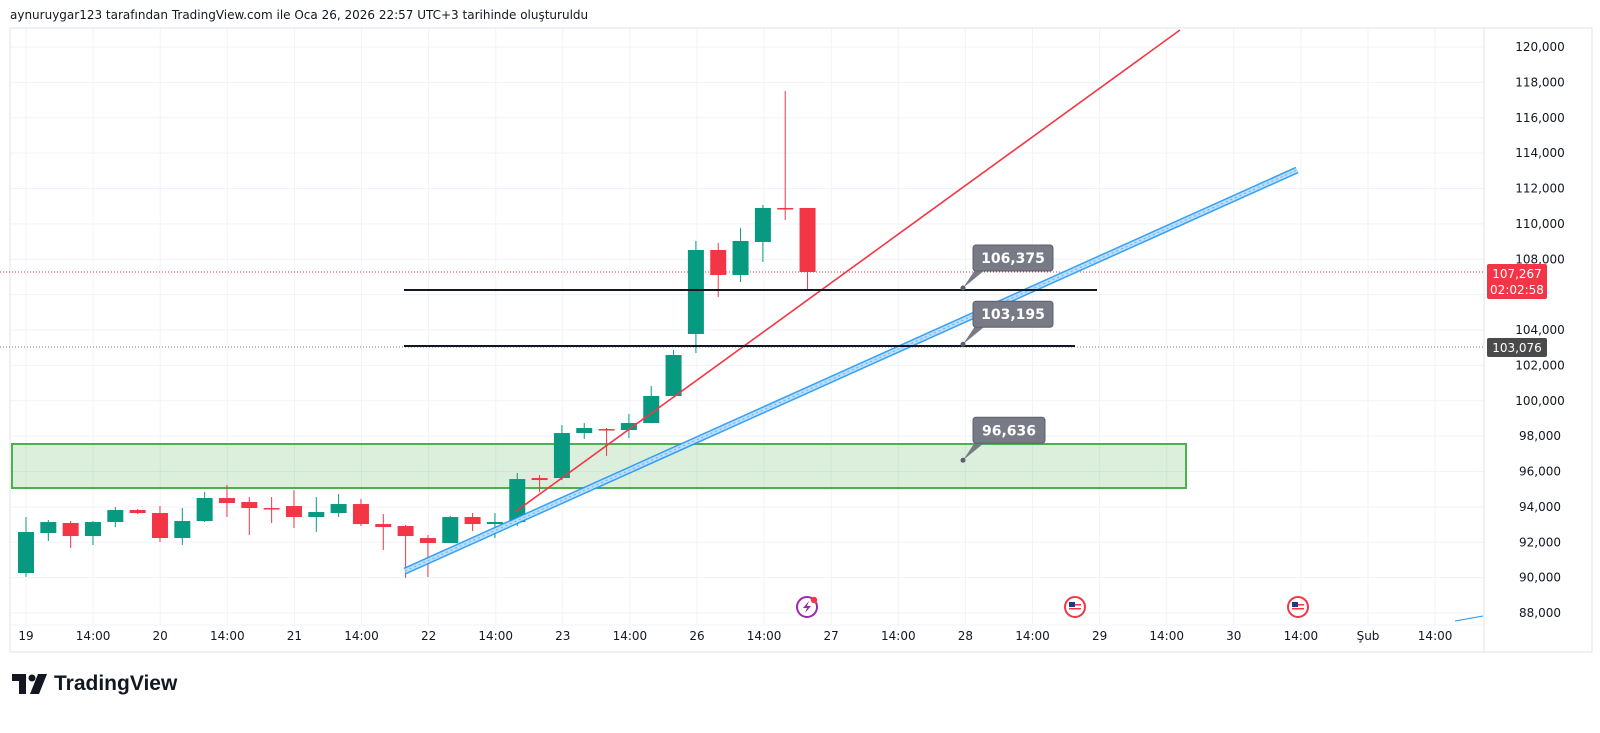 The image size is (1600, 733). I want to click on price-tick-label: 94,000, so click(1540, 507).